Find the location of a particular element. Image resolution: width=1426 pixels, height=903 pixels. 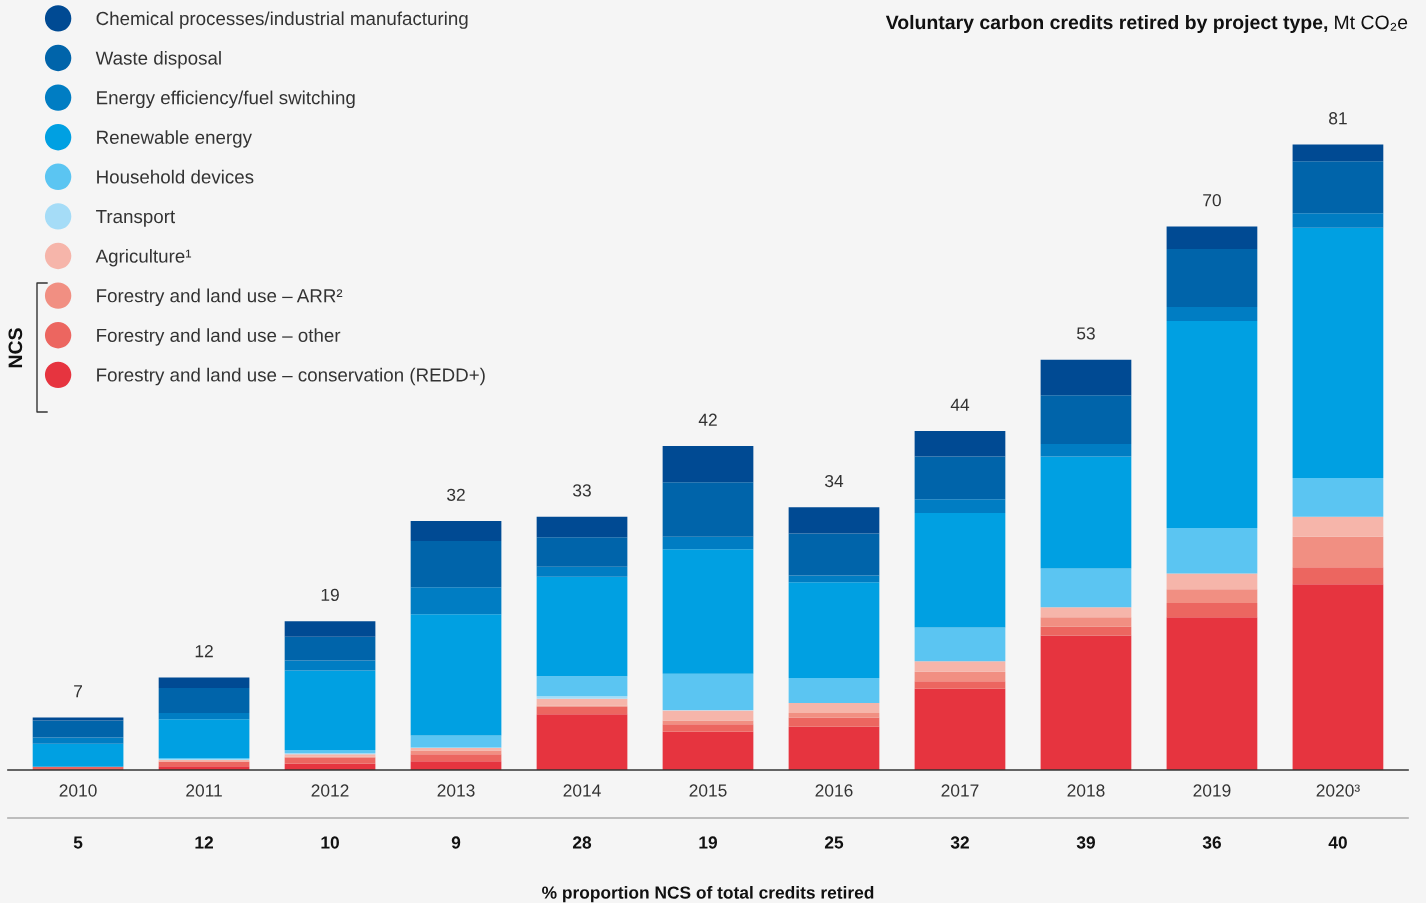

x-tick-label: 2014 is located at coordinates (582, 790).